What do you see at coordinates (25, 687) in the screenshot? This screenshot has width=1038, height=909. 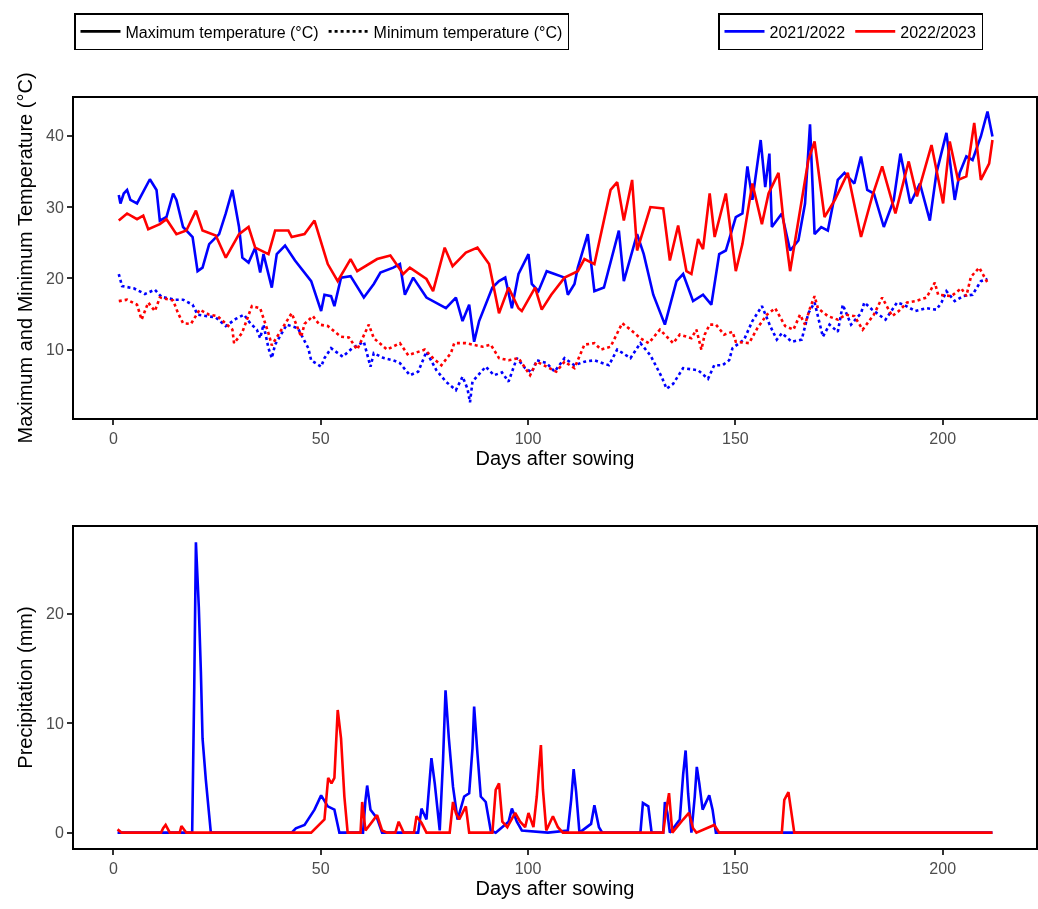 I see `y-axis-title: Precipitation (mm)` at bounding box center [25, 687].